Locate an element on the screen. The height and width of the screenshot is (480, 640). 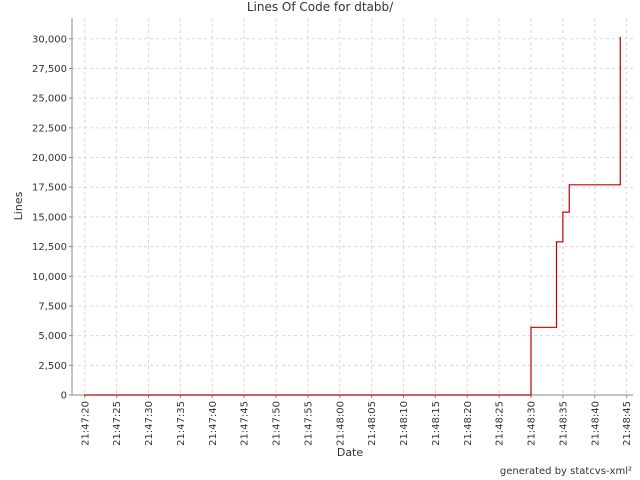
y-tick-label: 12,500 is located at coordinates (49, 247).